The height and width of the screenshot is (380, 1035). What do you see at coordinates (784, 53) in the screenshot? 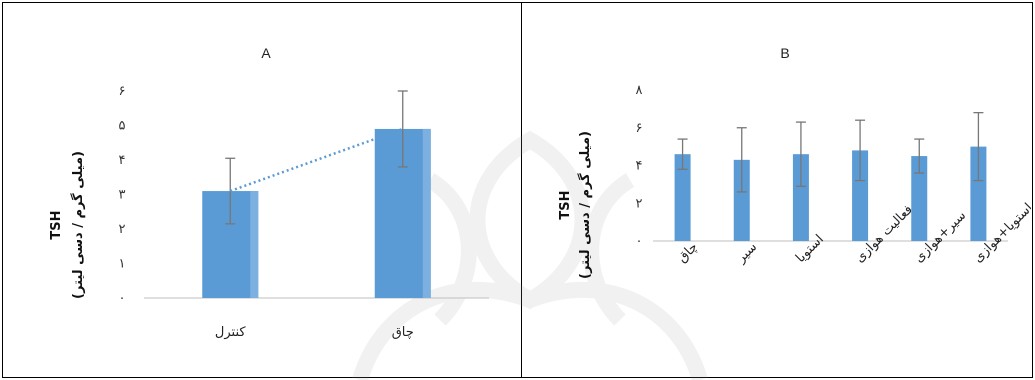
I see `chart-b-title: B` at bounding box center [784, 53].